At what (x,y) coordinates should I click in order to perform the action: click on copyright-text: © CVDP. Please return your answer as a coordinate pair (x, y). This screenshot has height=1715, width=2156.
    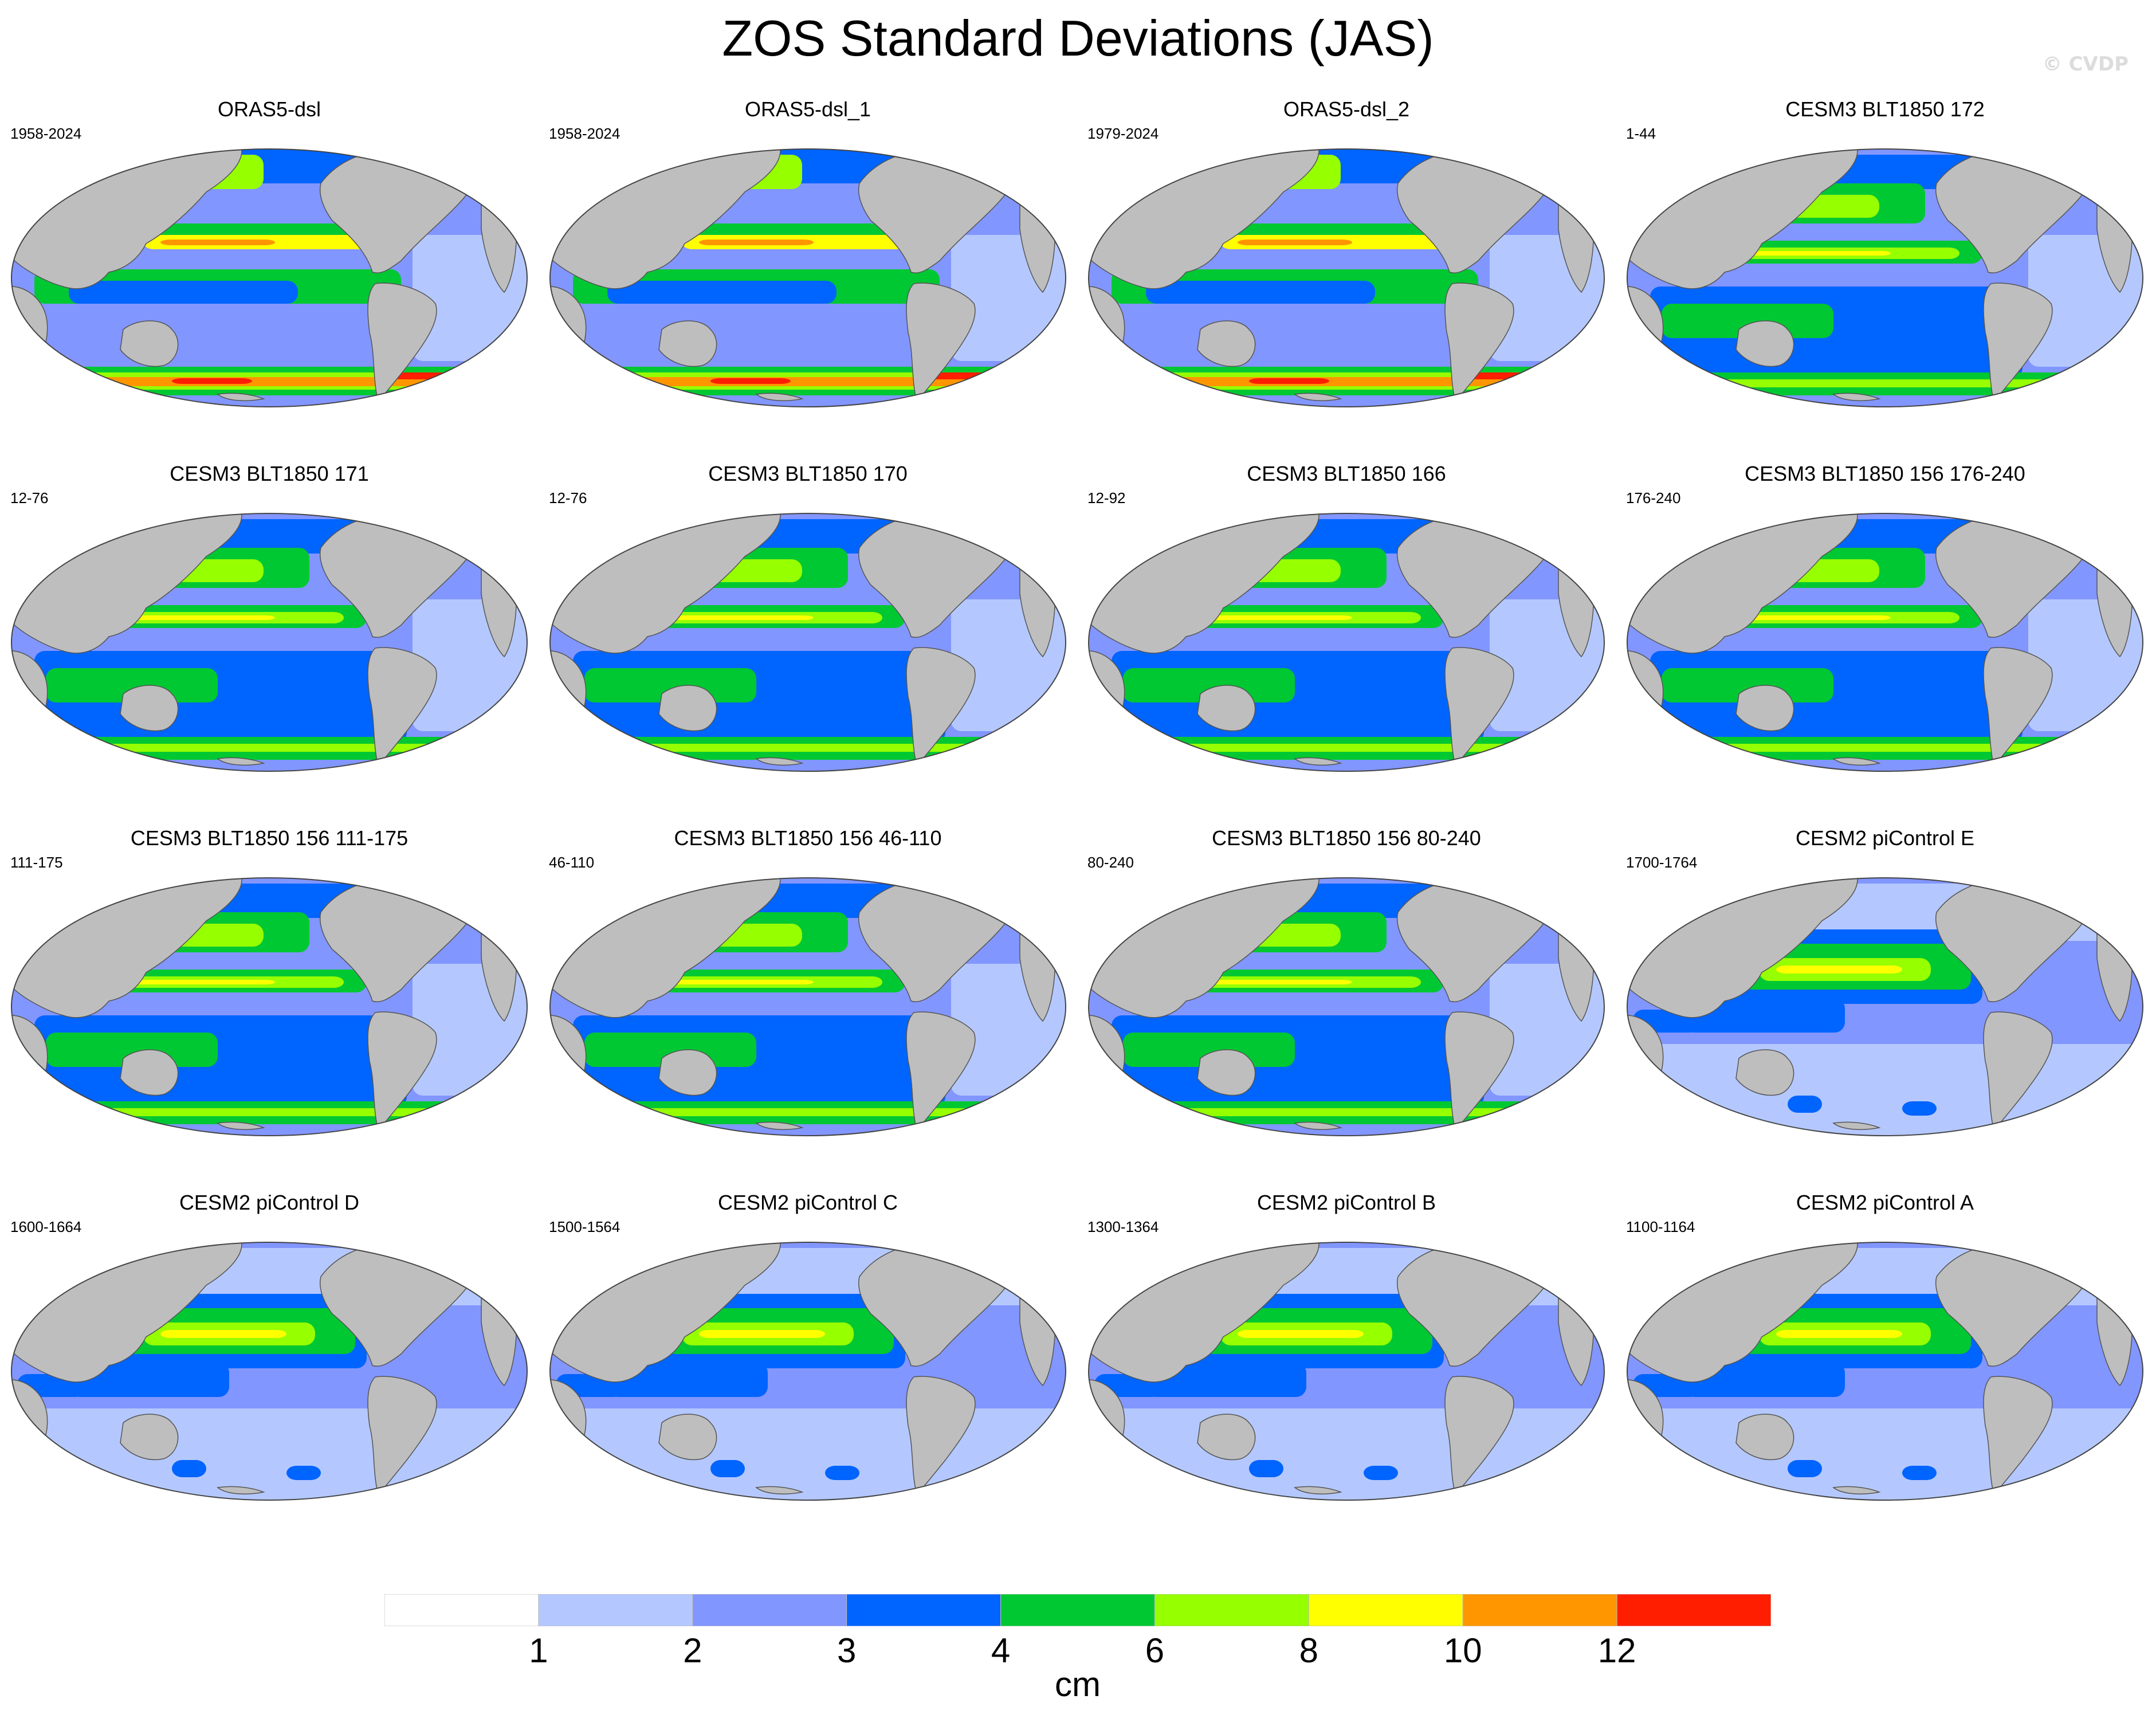
    Looking at the image, I should click on (2085, 64).